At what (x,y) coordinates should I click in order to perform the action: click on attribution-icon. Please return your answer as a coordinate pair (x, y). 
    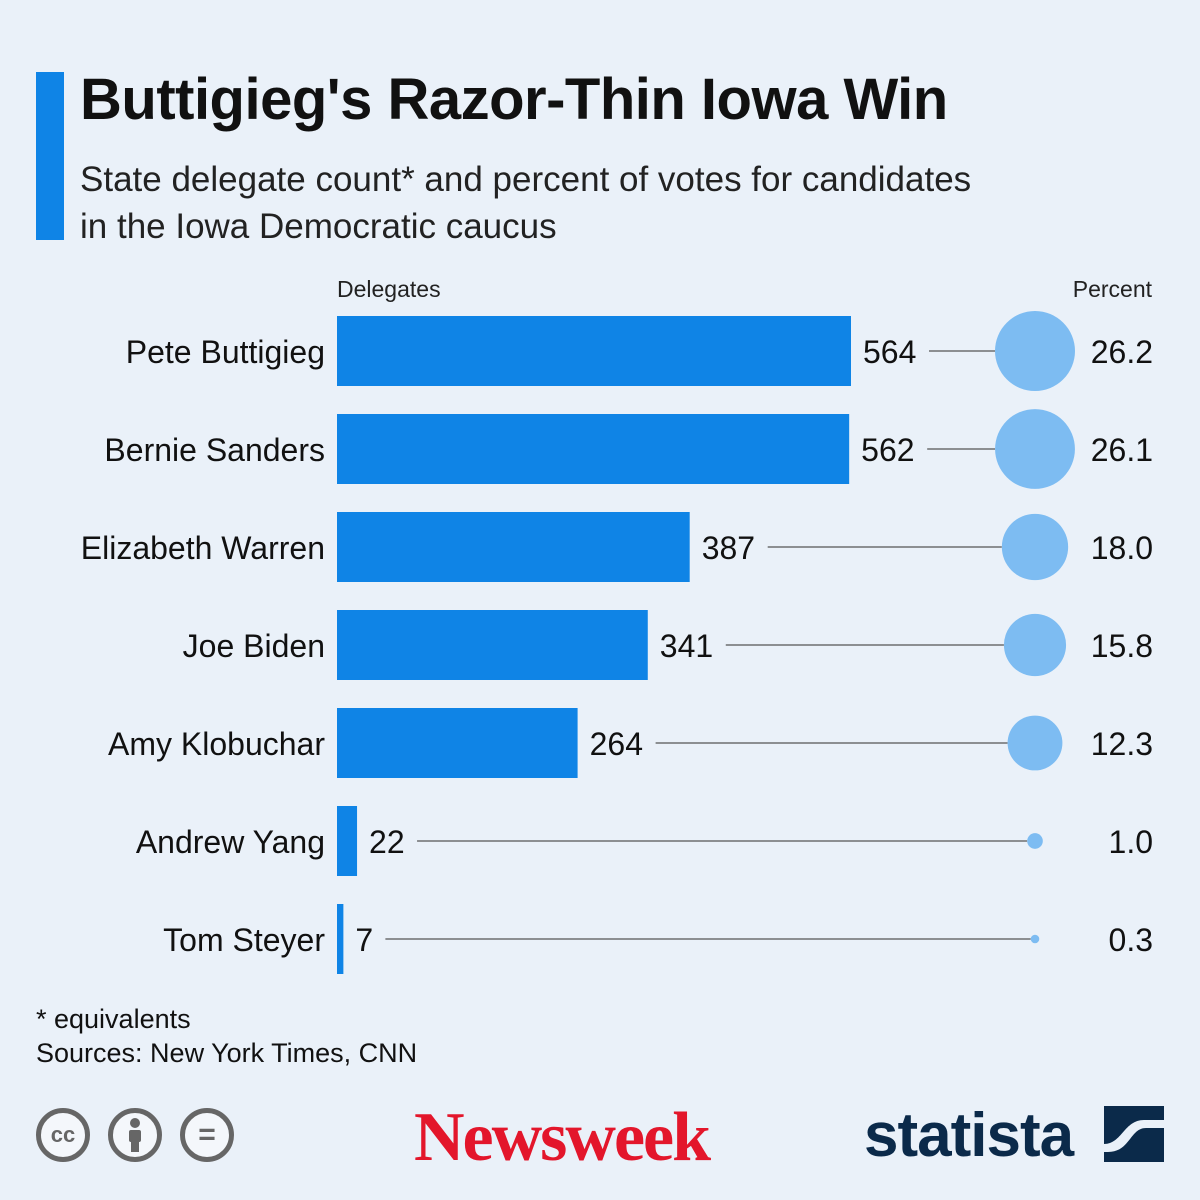
    Looking at the image, I should click on (135, 1135).